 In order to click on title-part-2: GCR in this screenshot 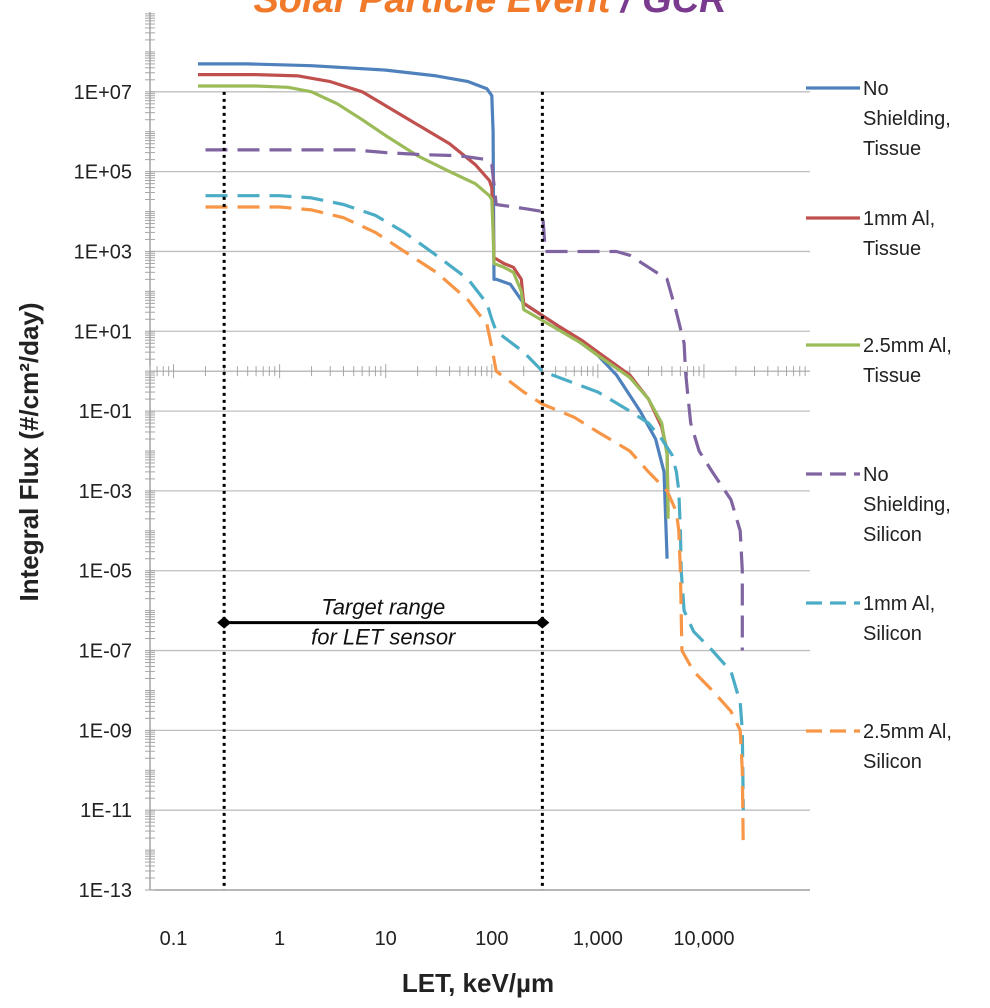, I will do `click(684, 10)`.